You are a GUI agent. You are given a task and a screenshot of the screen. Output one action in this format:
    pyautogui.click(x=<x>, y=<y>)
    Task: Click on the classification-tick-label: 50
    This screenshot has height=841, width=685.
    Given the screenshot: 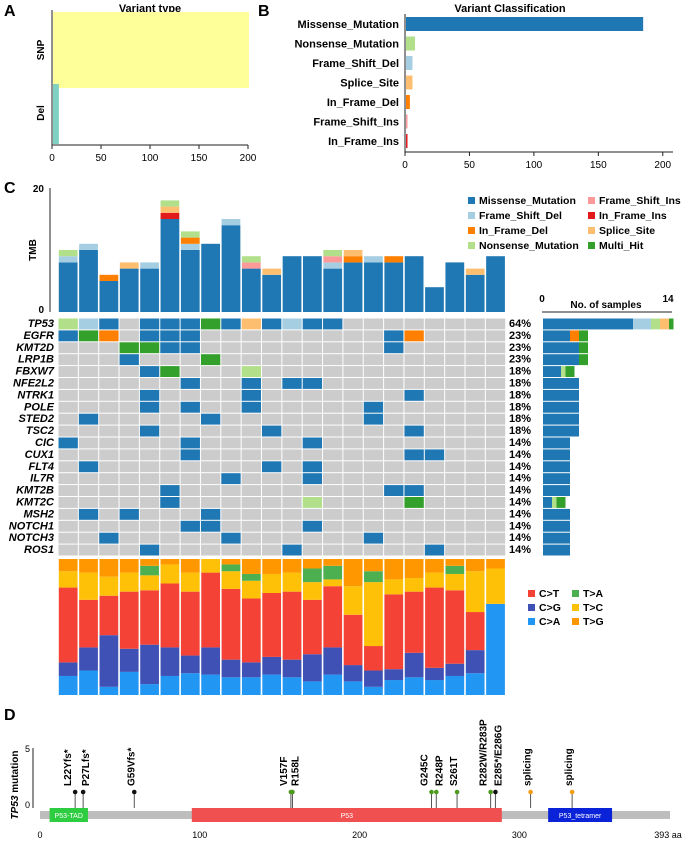 What is the action you would take?
    pyautogui.click(x=470, y=165)
    